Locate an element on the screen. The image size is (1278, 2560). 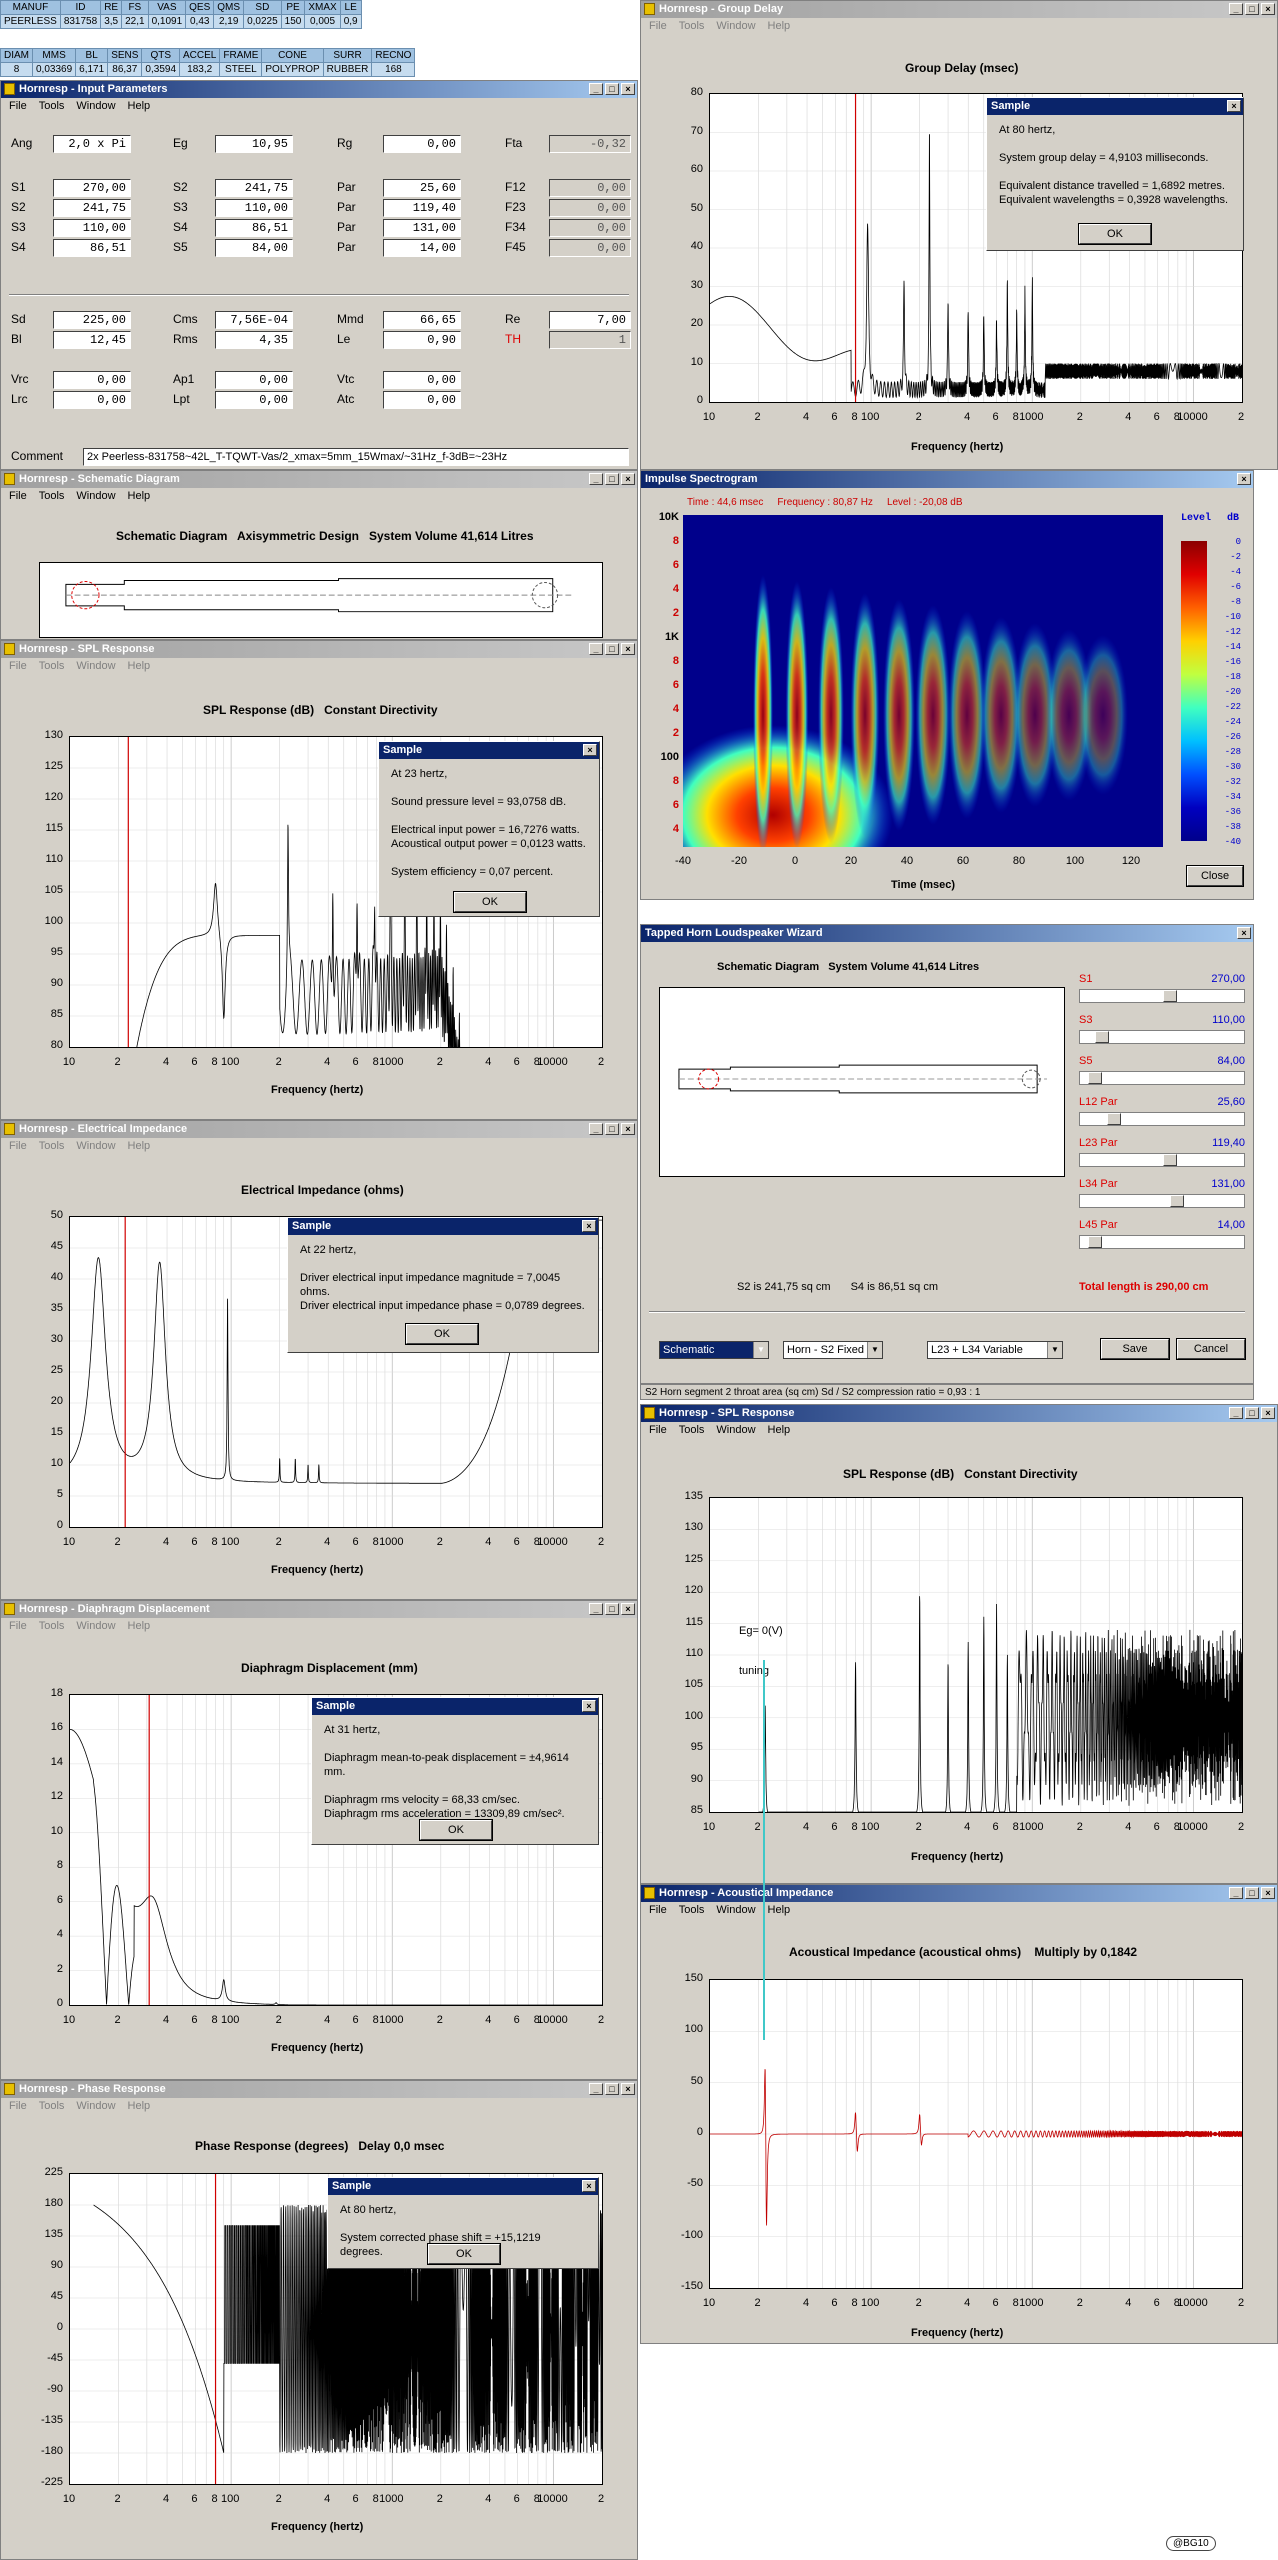
param-input: -0,32 is located at coordinates (590, 144).